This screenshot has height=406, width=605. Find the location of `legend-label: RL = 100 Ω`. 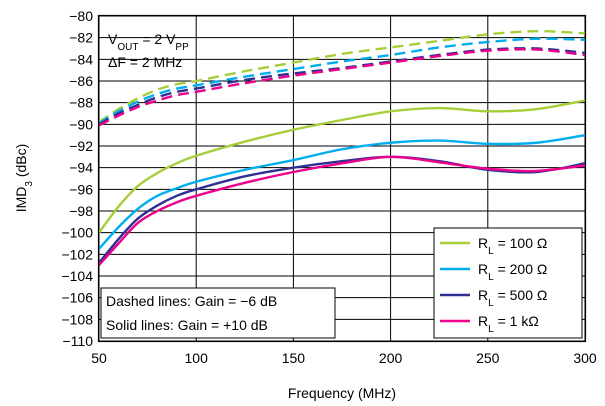

legend-label: RL = 100 Ω is located at coordinates (512, 246).